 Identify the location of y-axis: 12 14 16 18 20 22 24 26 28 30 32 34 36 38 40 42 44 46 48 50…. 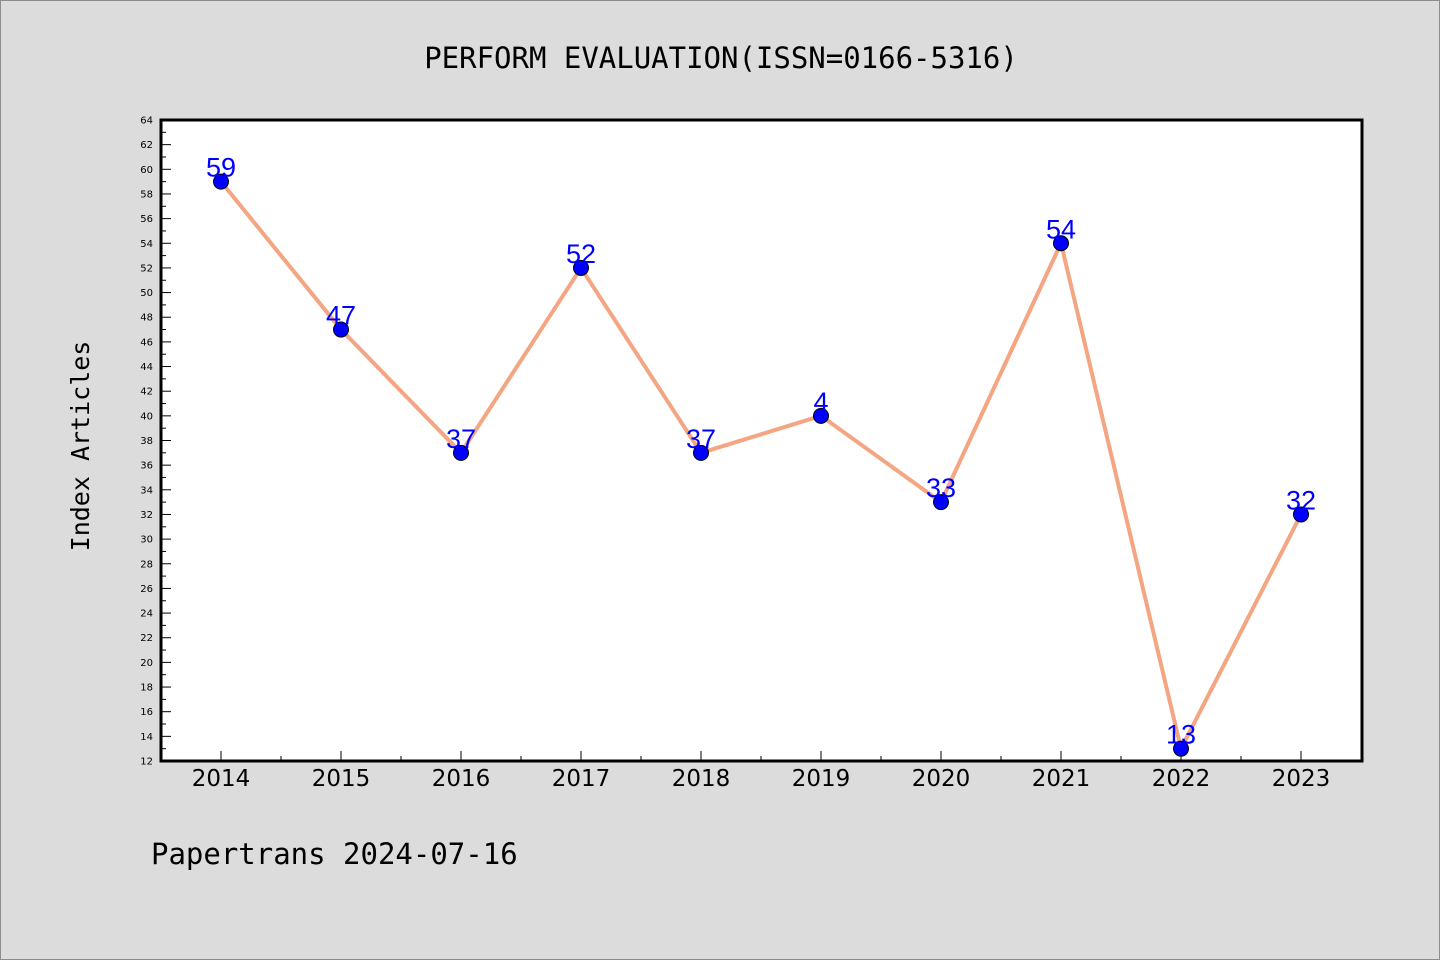
(155, 442).